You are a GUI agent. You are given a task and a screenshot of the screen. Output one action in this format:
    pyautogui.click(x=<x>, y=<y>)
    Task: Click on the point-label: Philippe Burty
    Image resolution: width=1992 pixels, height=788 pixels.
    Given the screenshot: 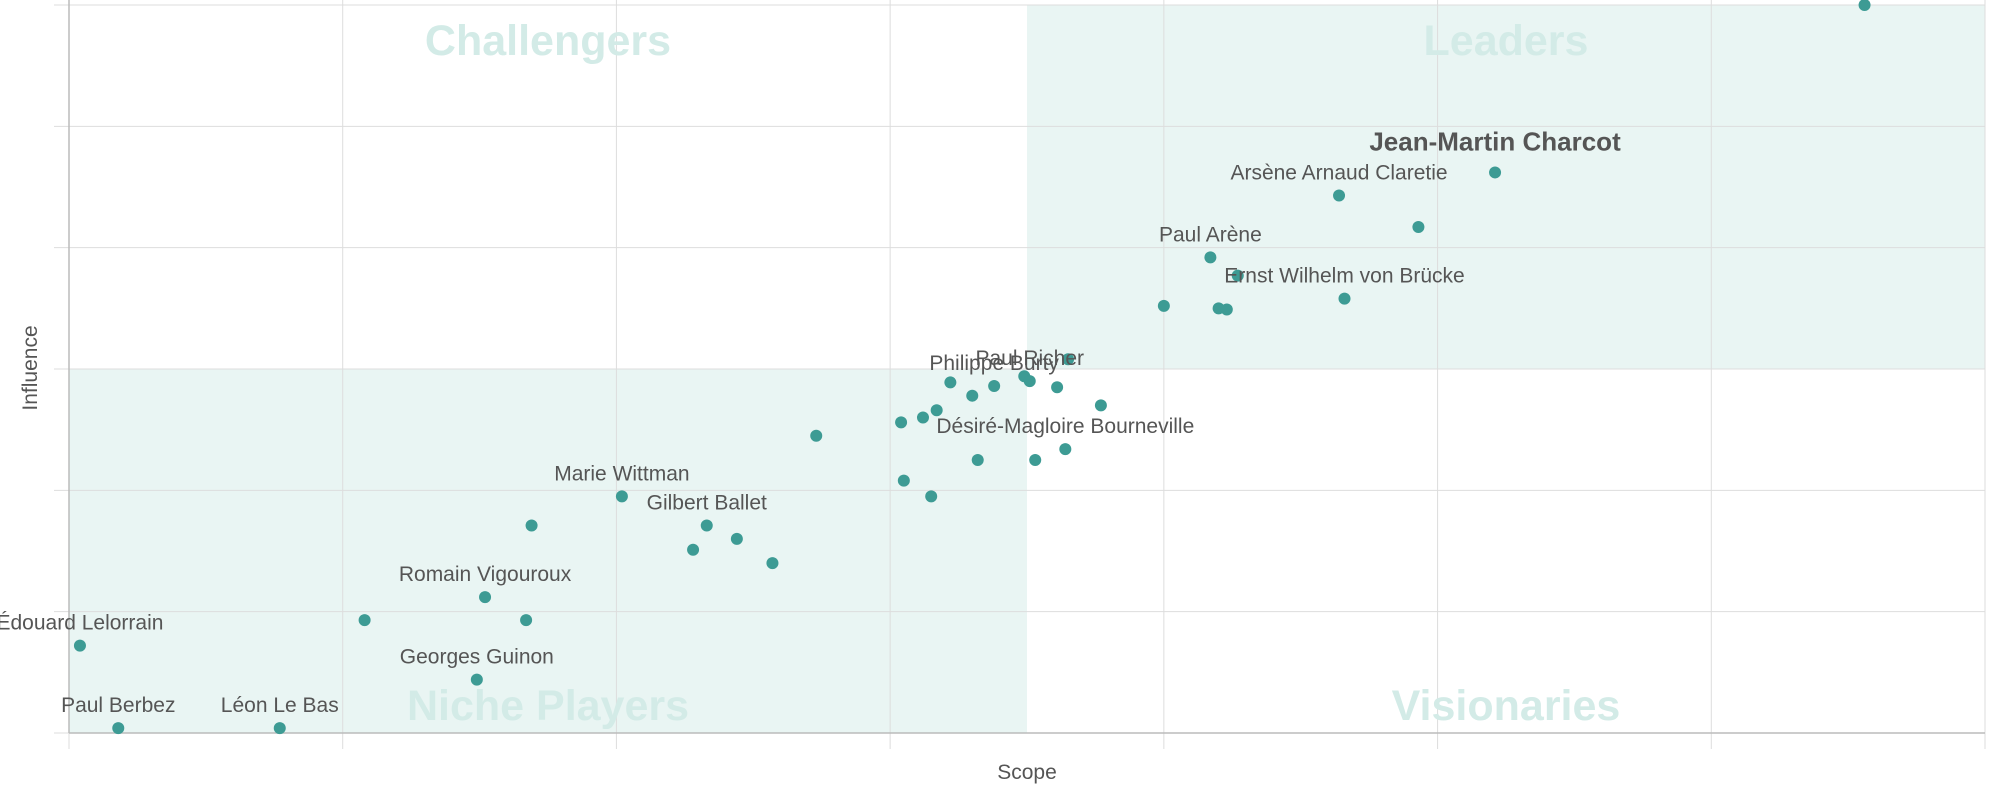 What is the action you would take?
    pyautogui.click(x=994, y=363)
    